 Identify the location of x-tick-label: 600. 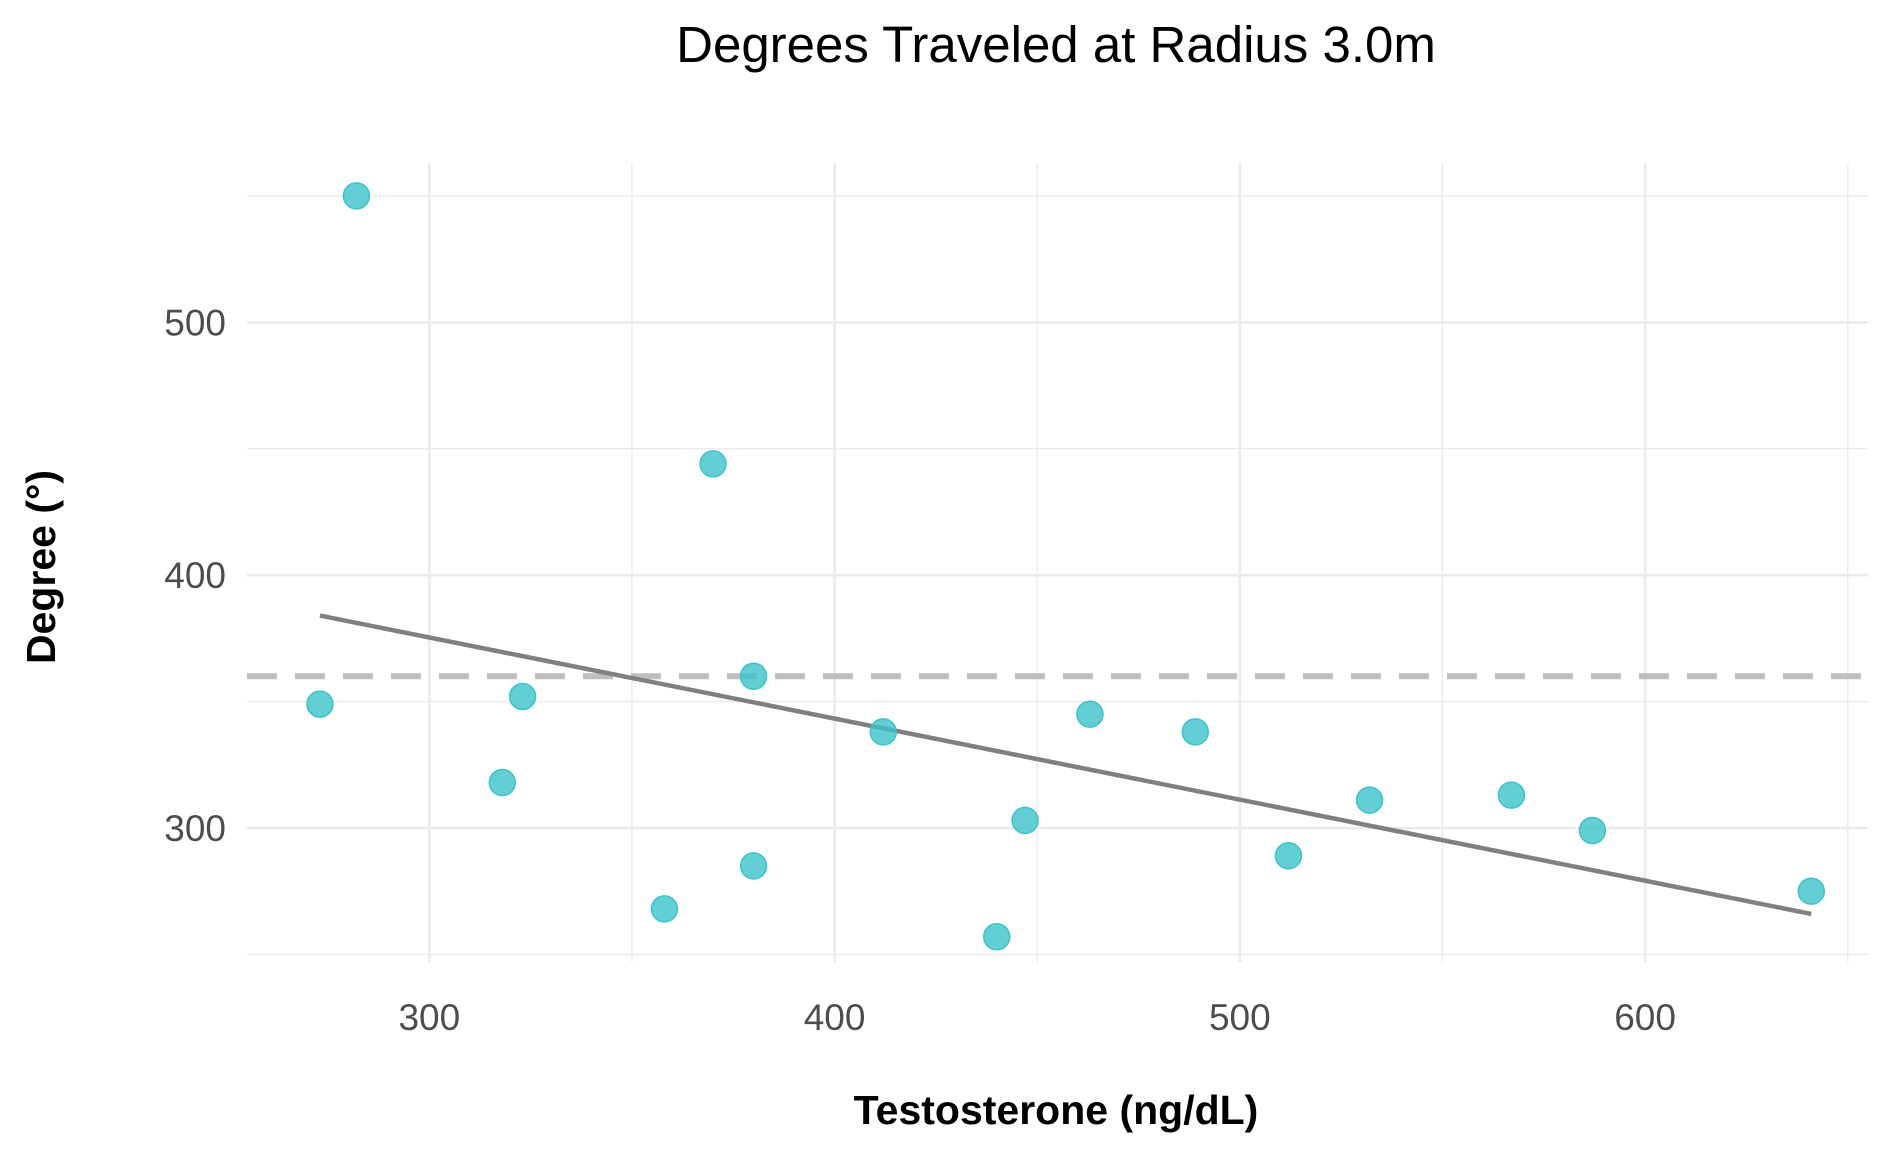
(1645, 1017).